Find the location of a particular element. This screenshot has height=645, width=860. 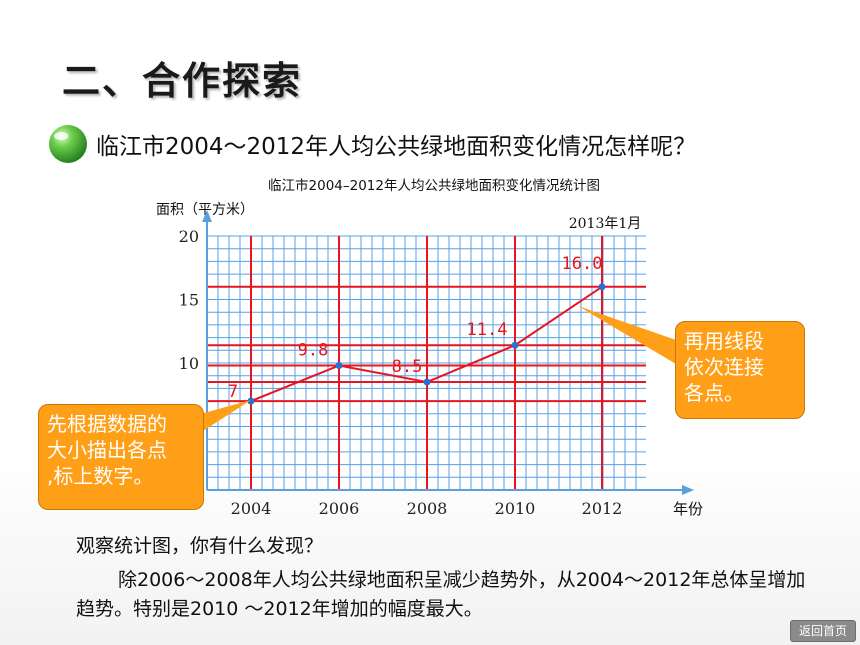

callout-right-line-1: 再用线段 is located at coordinates (724, 341).